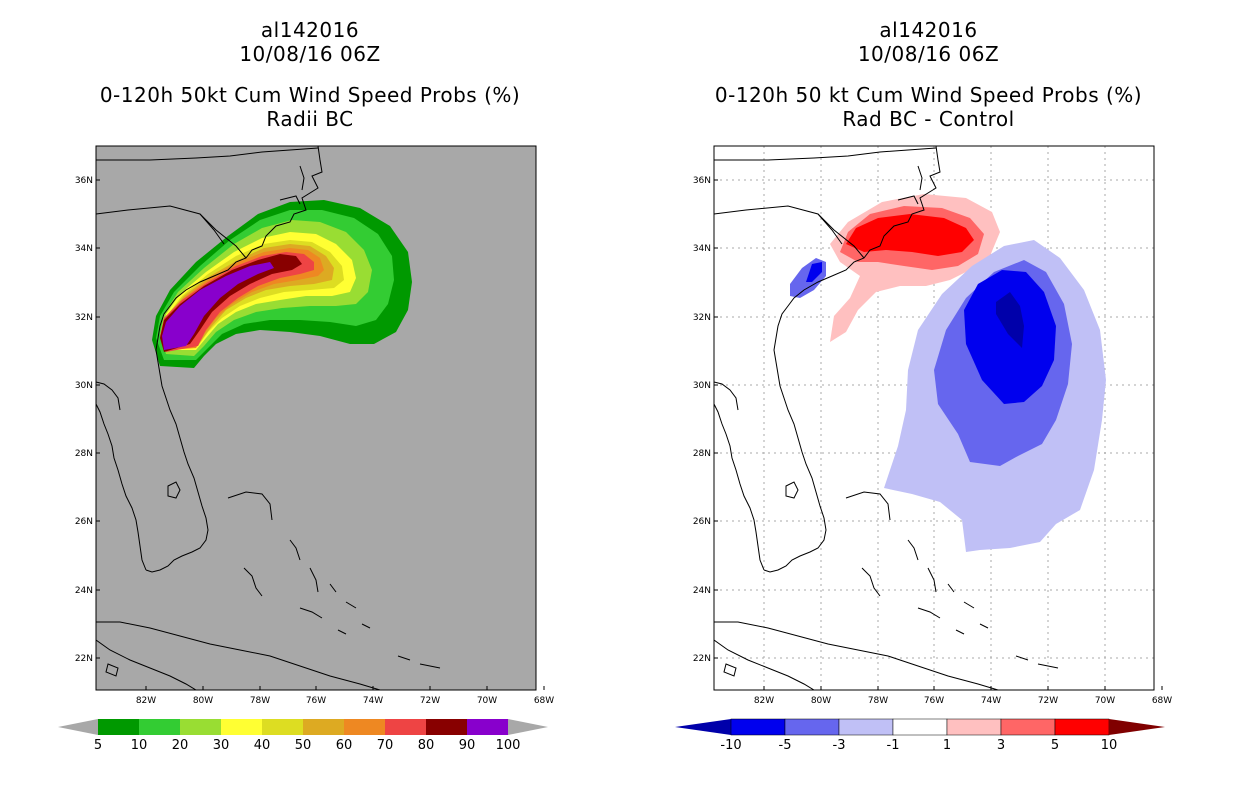 This screenshot has width=1236, height=800. I want to click on colorbar-label: -10, so click(730, 745).